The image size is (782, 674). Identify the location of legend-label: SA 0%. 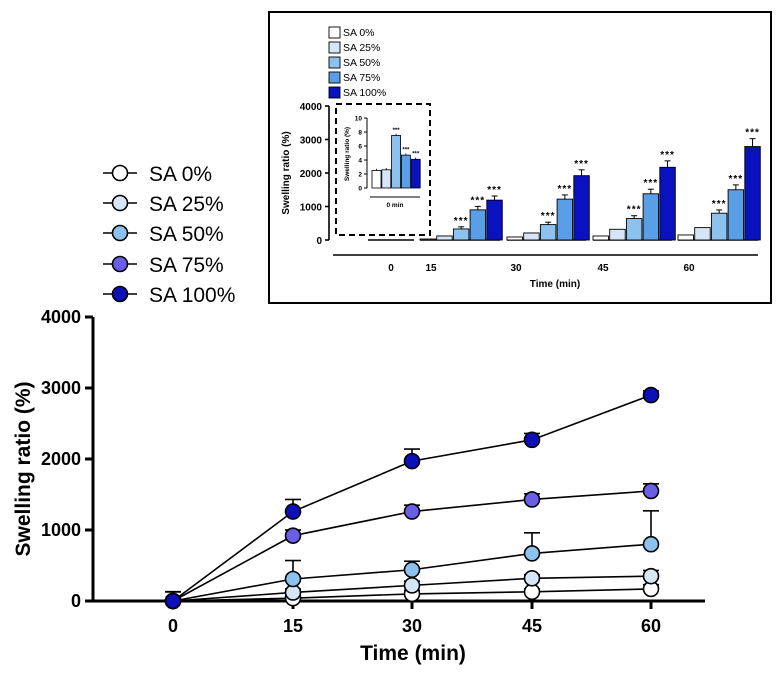
(180, 174).